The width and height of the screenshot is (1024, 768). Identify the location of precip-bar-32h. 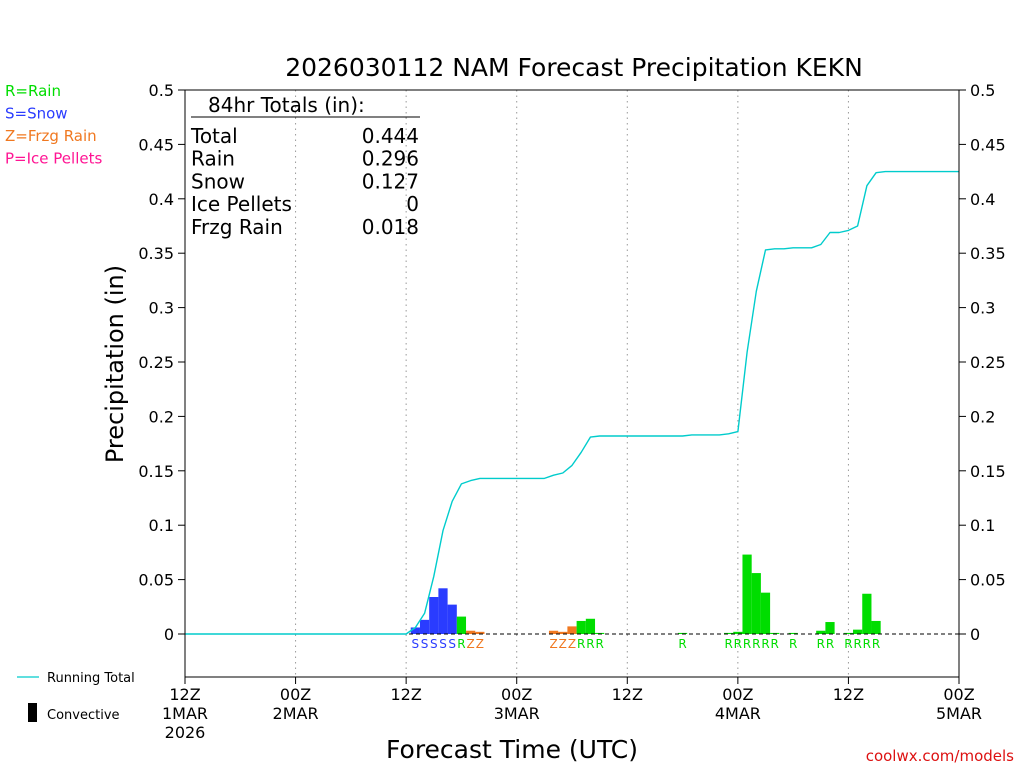
(480, 632).